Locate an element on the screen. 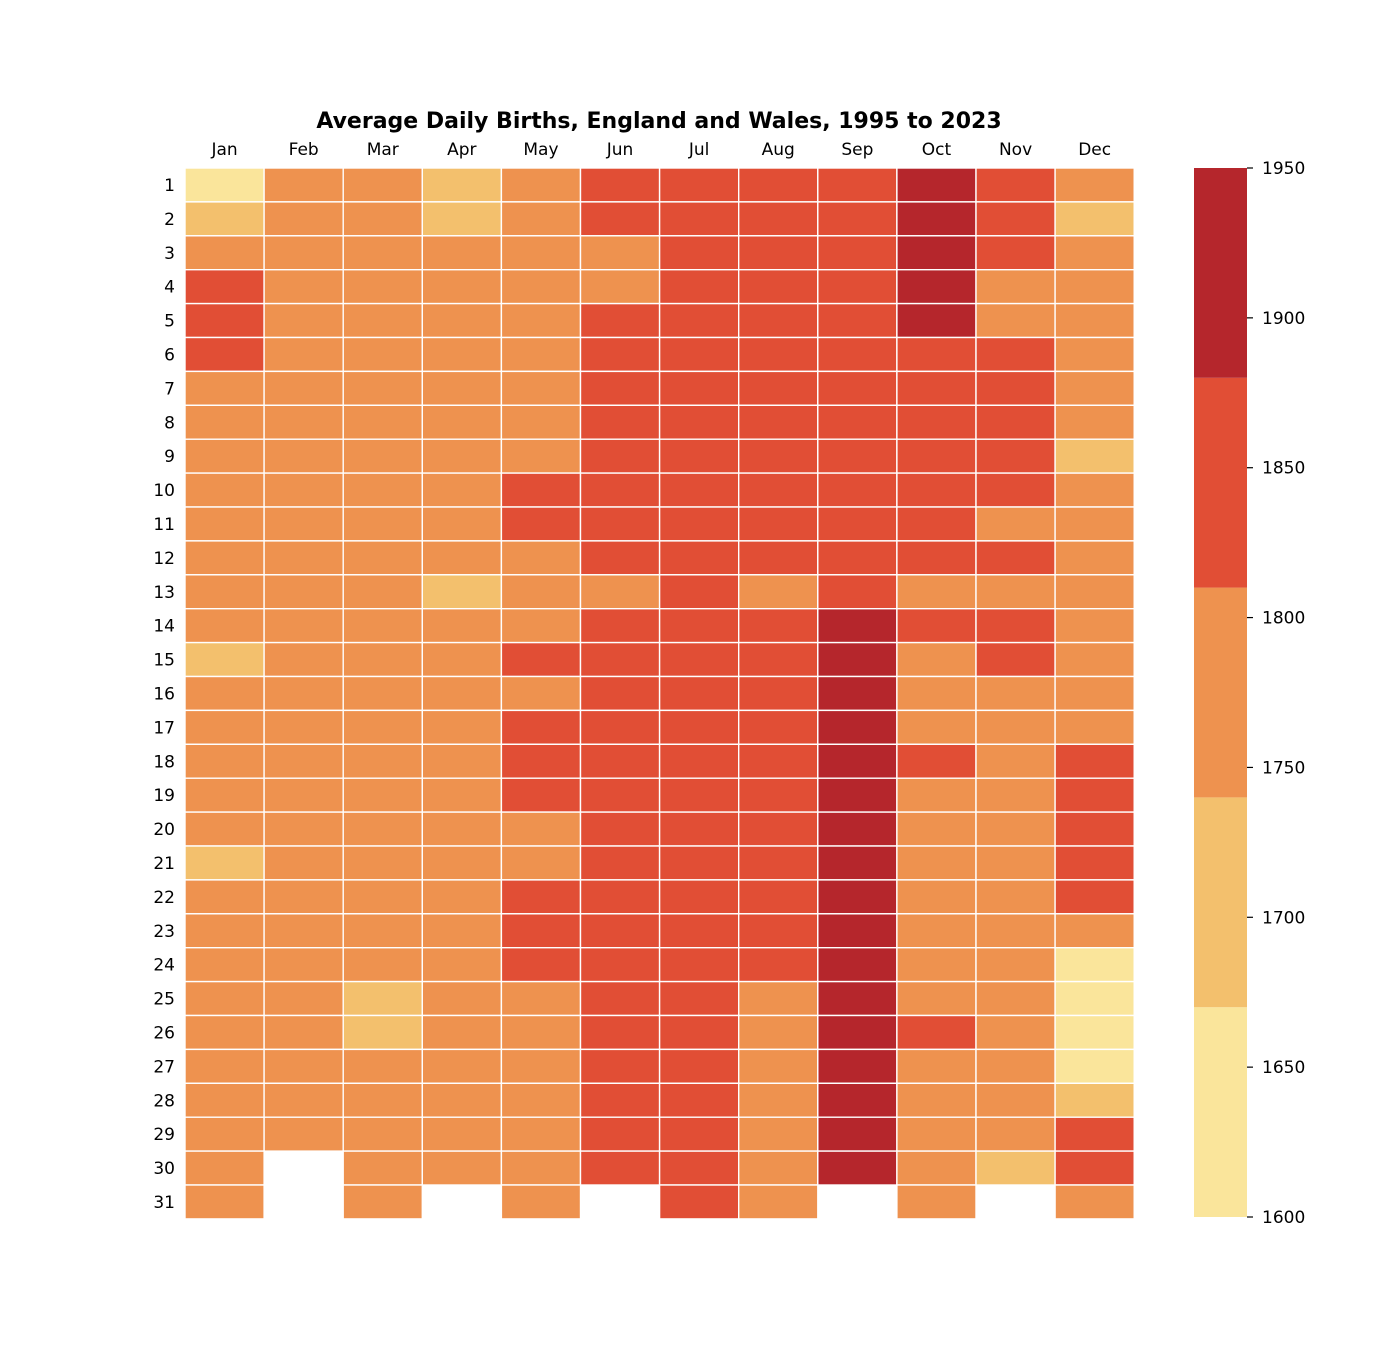 The width and height of the screenshot is (1396, 1348). colorbar-tick-label-1650: 1650 is located at coordinates (1283, 1068).